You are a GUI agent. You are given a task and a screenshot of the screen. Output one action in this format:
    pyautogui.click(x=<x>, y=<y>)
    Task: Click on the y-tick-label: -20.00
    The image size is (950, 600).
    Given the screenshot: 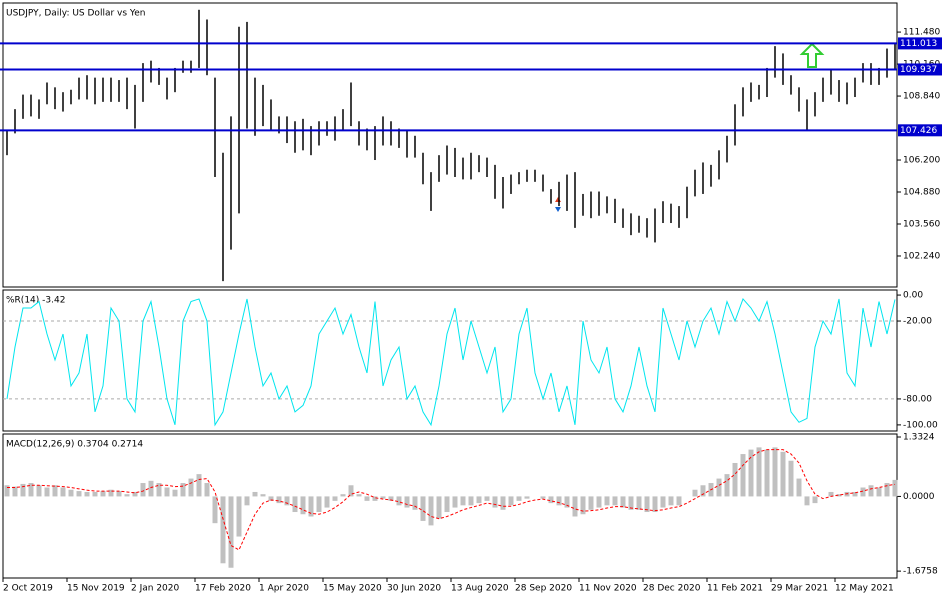 What is the action you would take?
    pyautogui.click(x=917, y=322)
    